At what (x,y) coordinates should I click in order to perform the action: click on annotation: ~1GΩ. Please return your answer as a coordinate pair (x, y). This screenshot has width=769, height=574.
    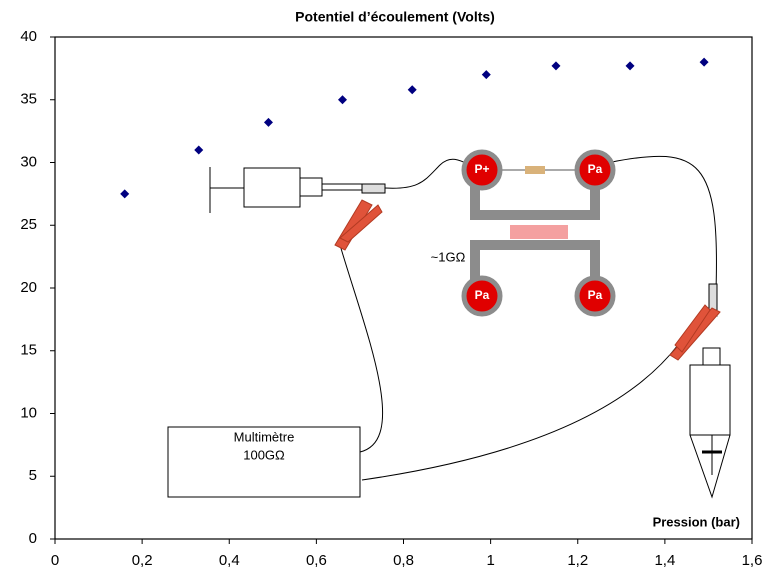
    Looking at the image, I should click on (448, 256).